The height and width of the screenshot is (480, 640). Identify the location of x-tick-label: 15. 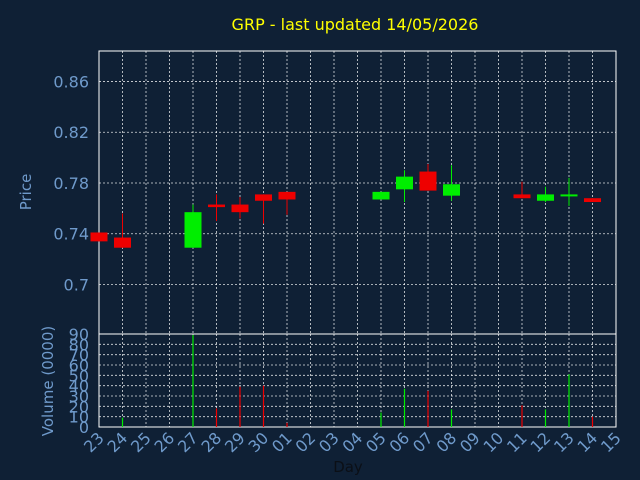
(611, 442).